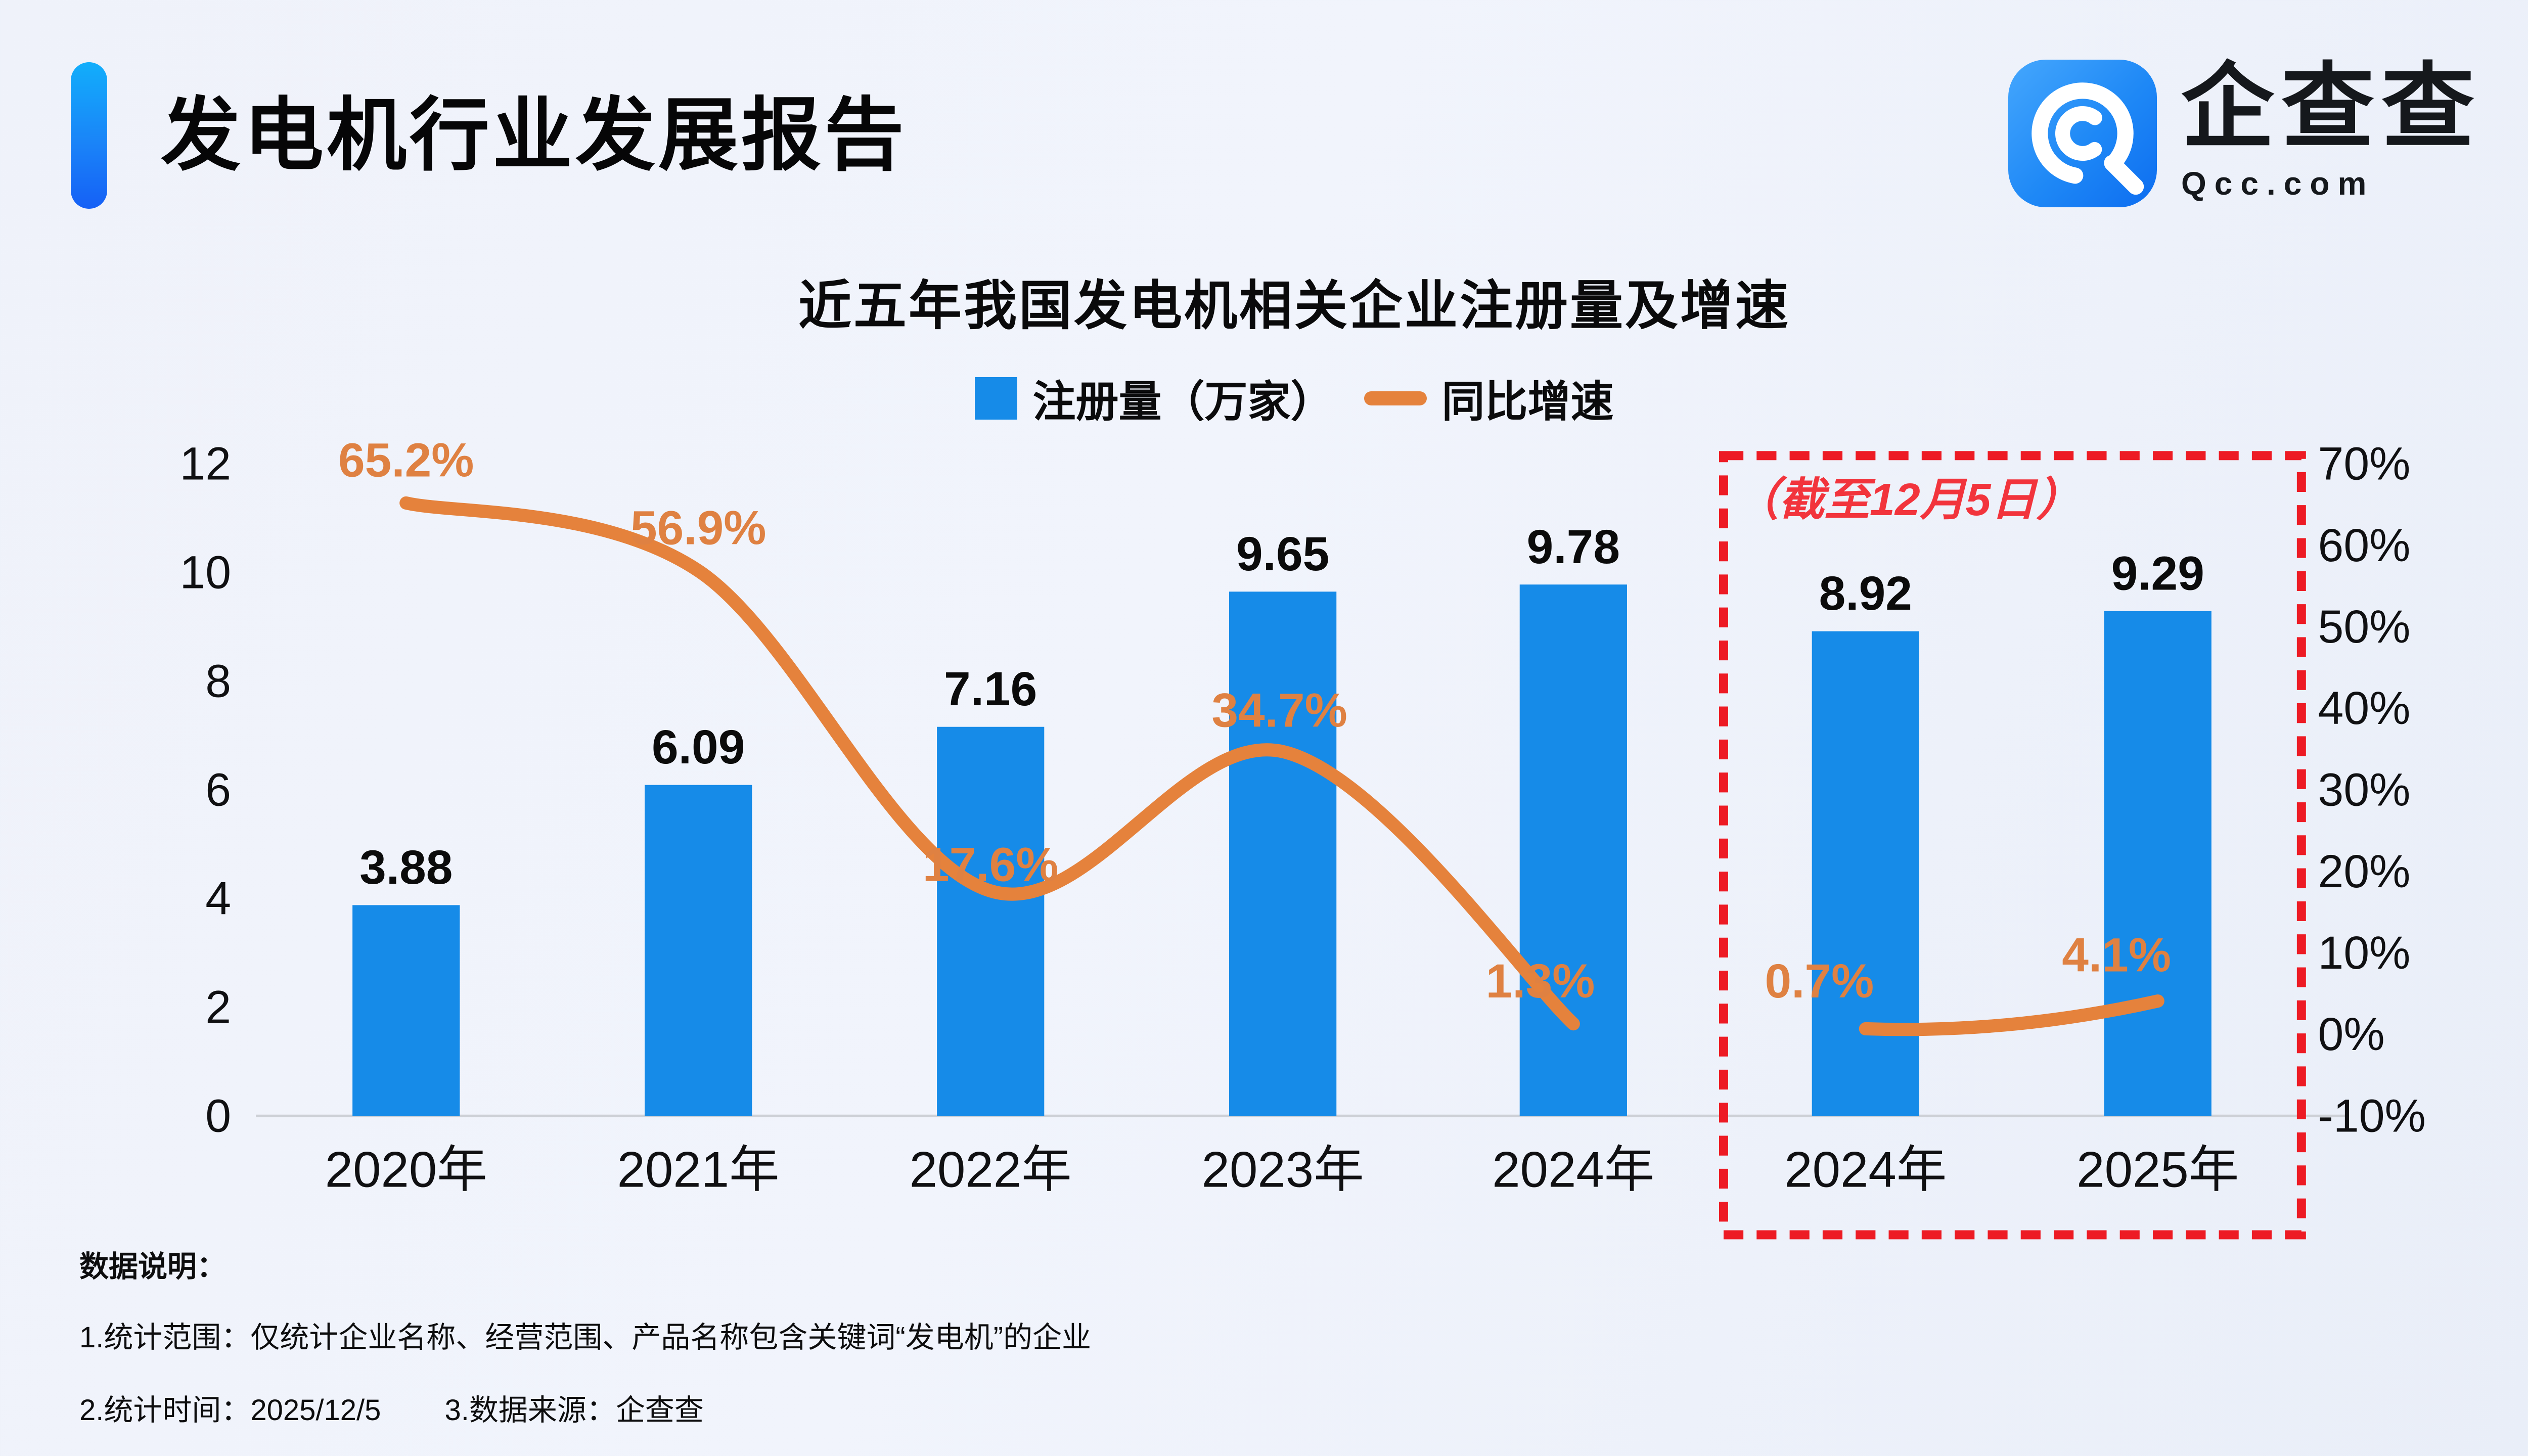  What do you see at coordinates (534, 135) in the screenshot?
I see `page-title: 发电机行业发展报告` at bounding box center [534, 135].